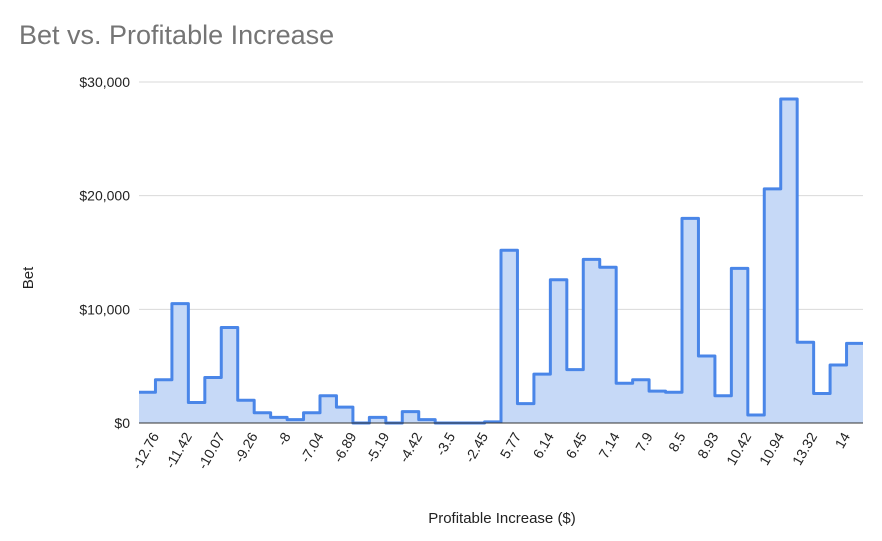 This screenshot has width=882, height=541. Describe the element at coordinates (804, 448) in the screenshot. I see `x-tick-label: 13.32` at that location.